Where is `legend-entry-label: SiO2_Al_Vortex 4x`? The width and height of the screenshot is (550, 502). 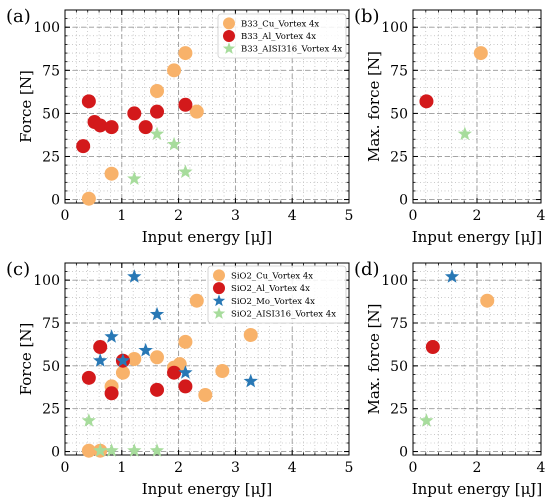 legend-entry-label: SiO2_Al_Vortex 4x is located at coordinates (270, 289).